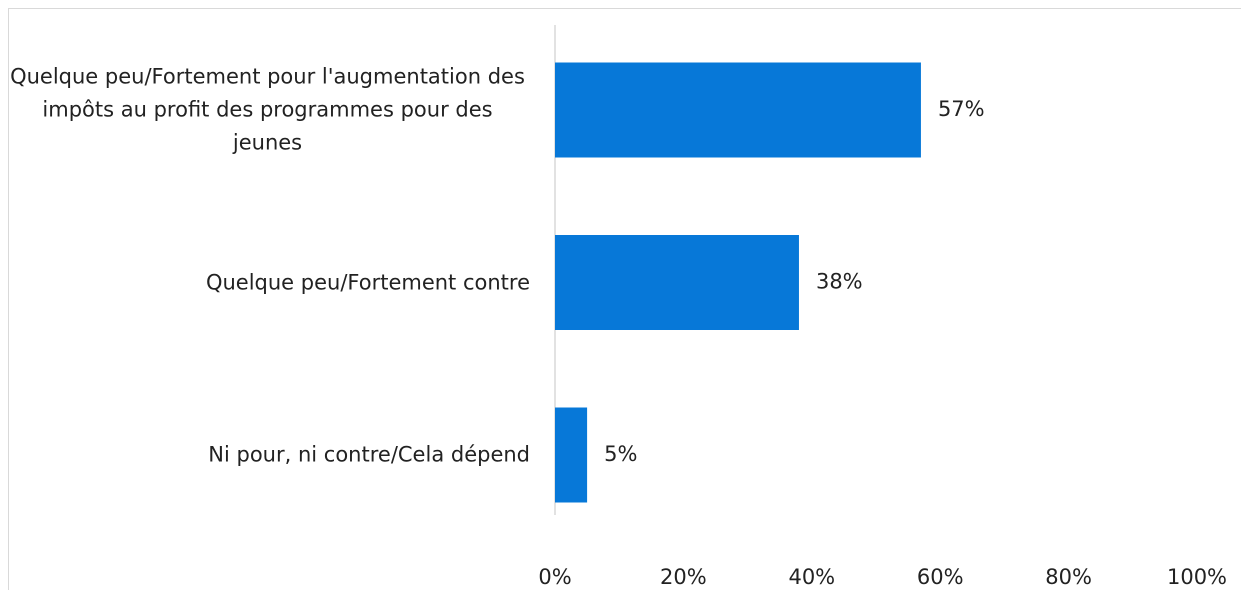 This screenshot has height=590, width=1241. I want to click on category-label-box: Ni pour, ni contre/Cela dépend, so click(267, 455).